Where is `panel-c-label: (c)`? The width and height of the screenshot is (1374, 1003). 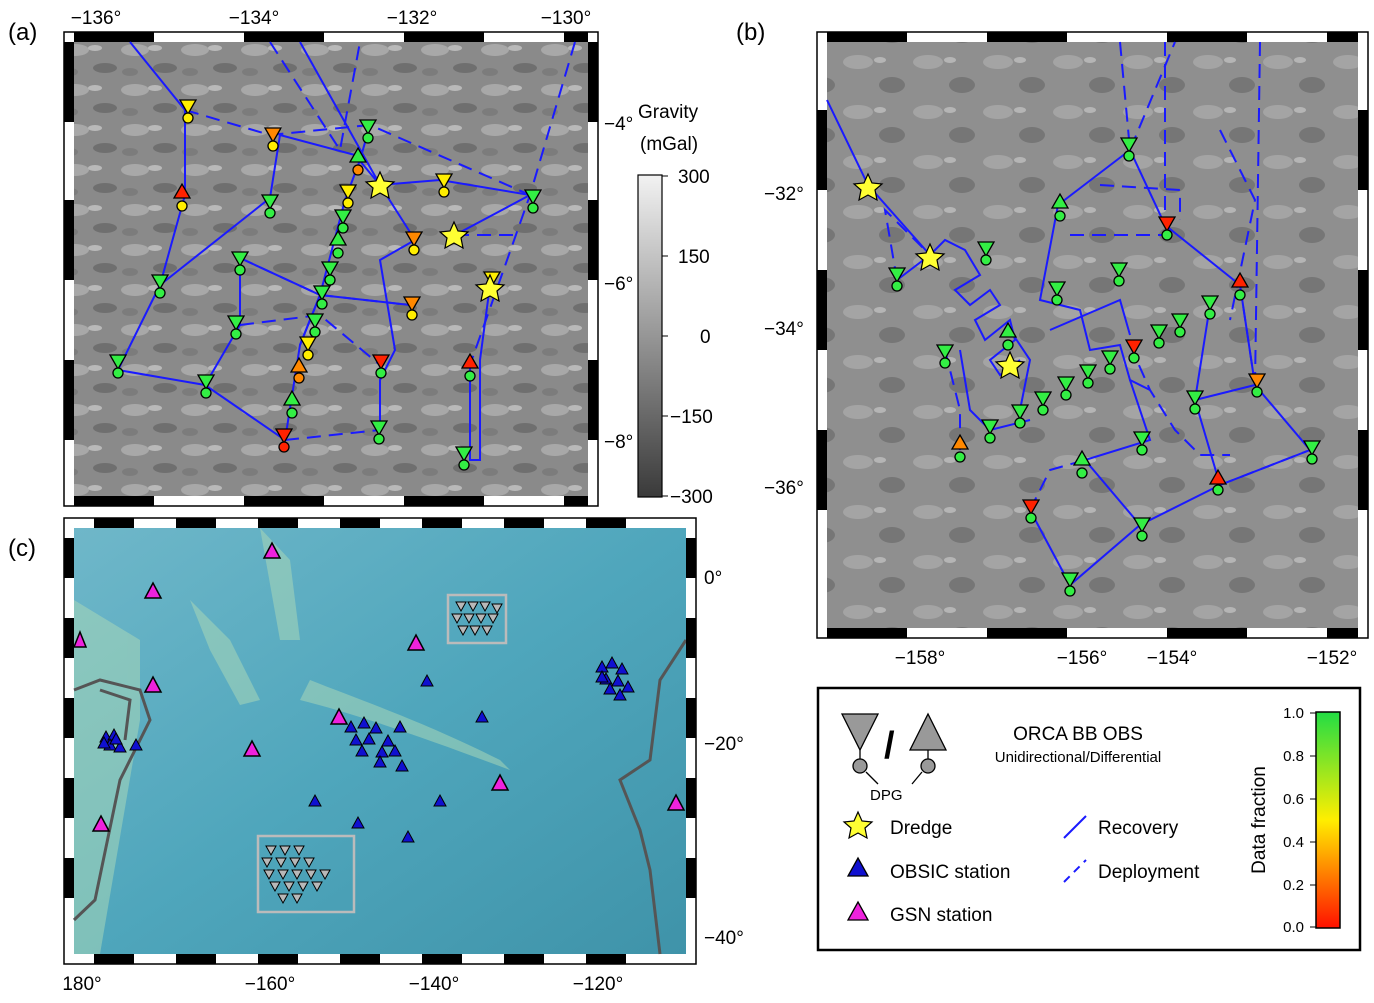 panel-c-label: (c) is located at coordinates (22, 548).